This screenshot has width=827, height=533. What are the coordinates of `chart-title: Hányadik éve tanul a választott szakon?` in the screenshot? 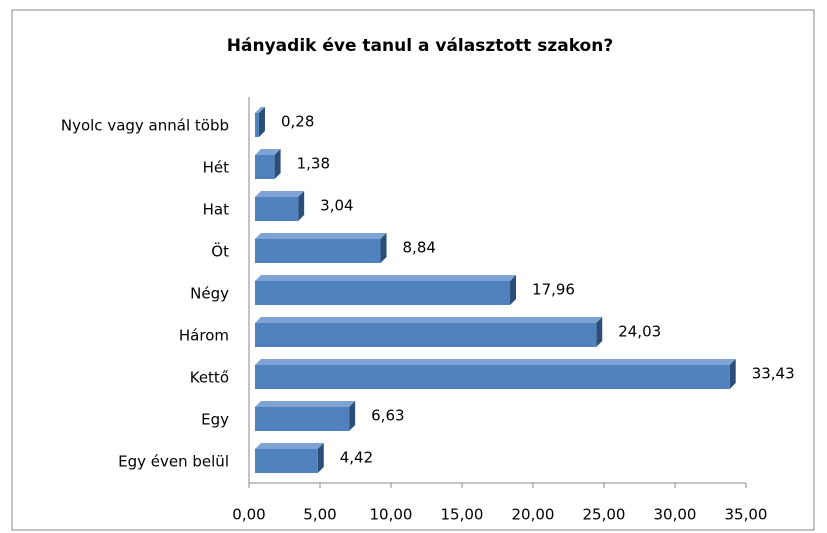 It's located at (420, 46).